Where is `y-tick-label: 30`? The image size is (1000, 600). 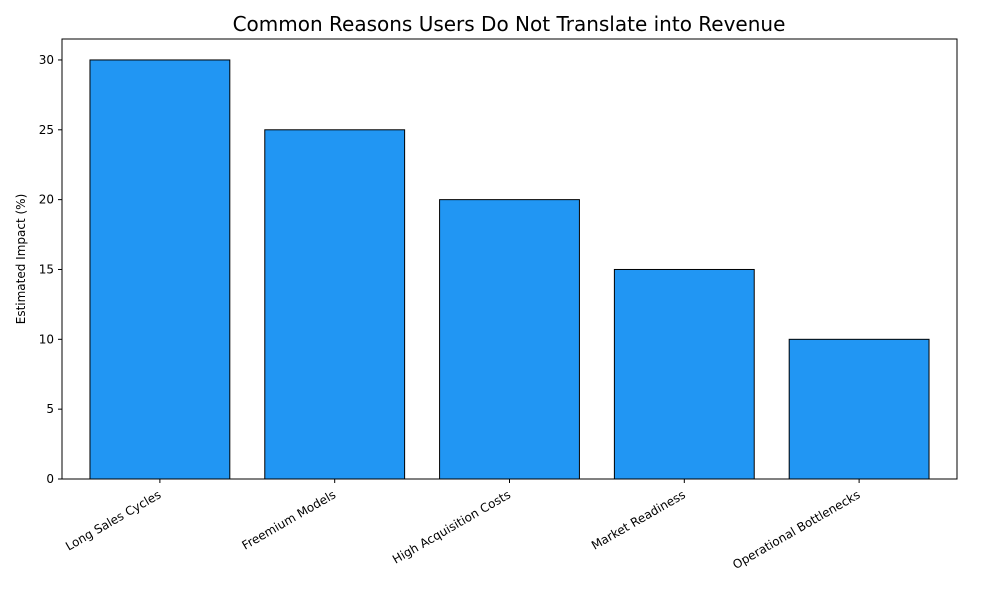 y-tick-label: 30 is located at coordinates (46, 60).